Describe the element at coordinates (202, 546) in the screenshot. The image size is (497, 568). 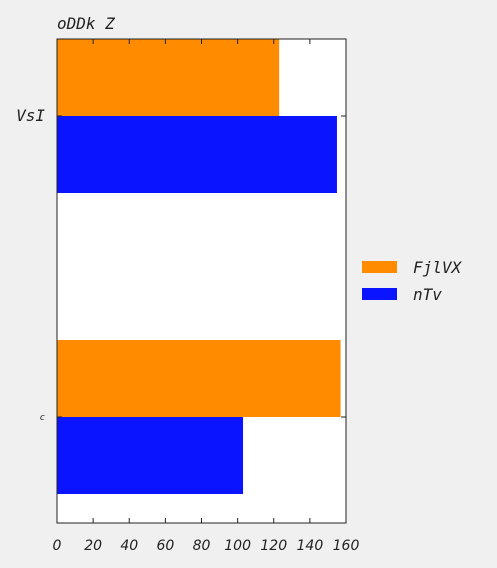
I see `x-tick-label: 80` at that location.